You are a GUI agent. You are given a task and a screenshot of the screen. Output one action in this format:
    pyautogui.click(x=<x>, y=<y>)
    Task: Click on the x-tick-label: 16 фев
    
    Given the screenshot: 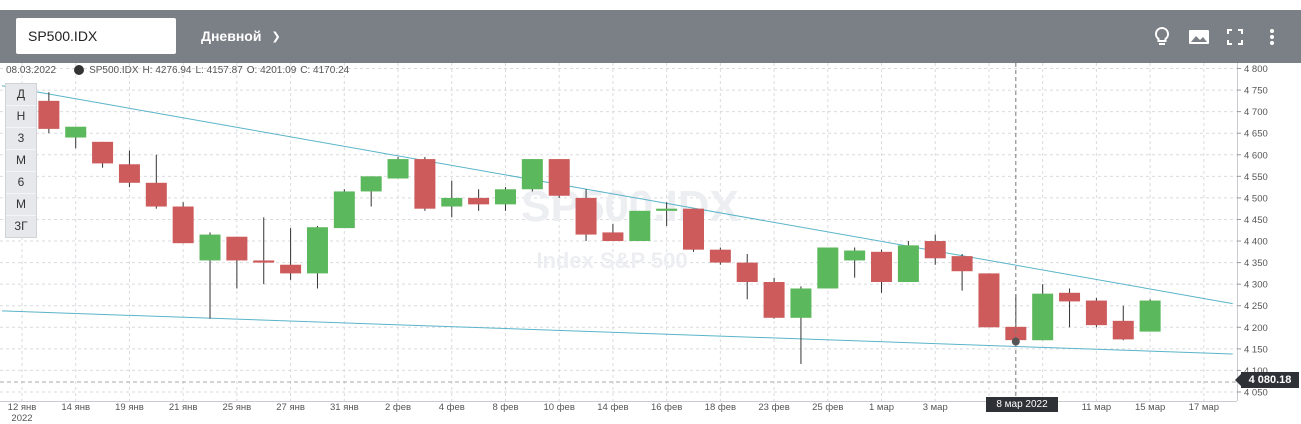 What is the action you would take?
    pyautogui.click(x=666, y=407)
    